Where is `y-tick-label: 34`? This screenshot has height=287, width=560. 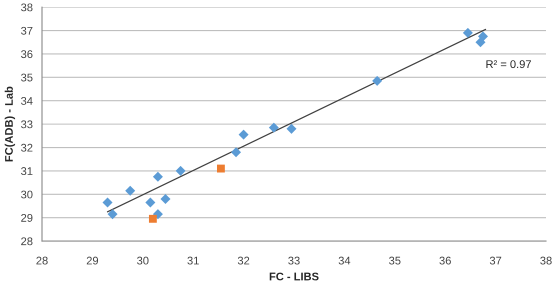 y-tick-label: 34 is located at coordinates (27, 101).